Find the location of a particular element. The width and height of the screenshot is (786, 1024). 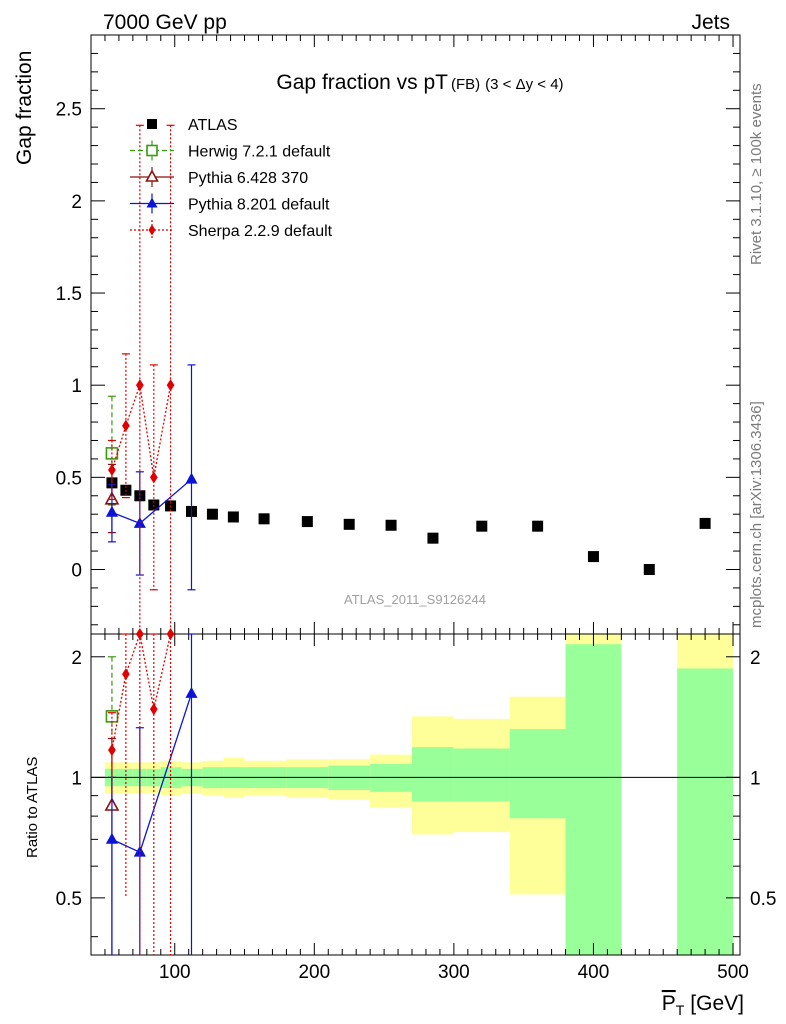

y-tick-label: 2.5 is located at coordinates (69, 110).